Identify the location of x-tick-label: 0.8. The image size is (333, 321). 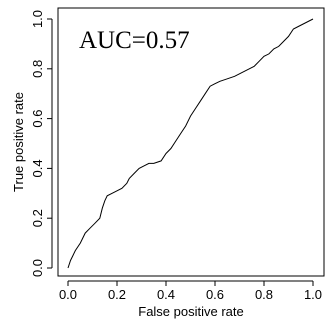
(264, 294).